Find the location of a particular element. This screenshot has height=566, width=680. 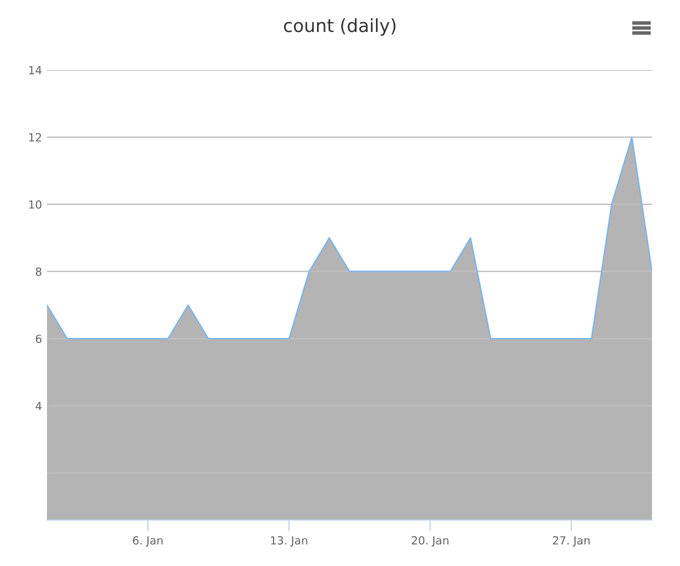

x-tick-label: 20. Jan is located at coordinates (430, 541).